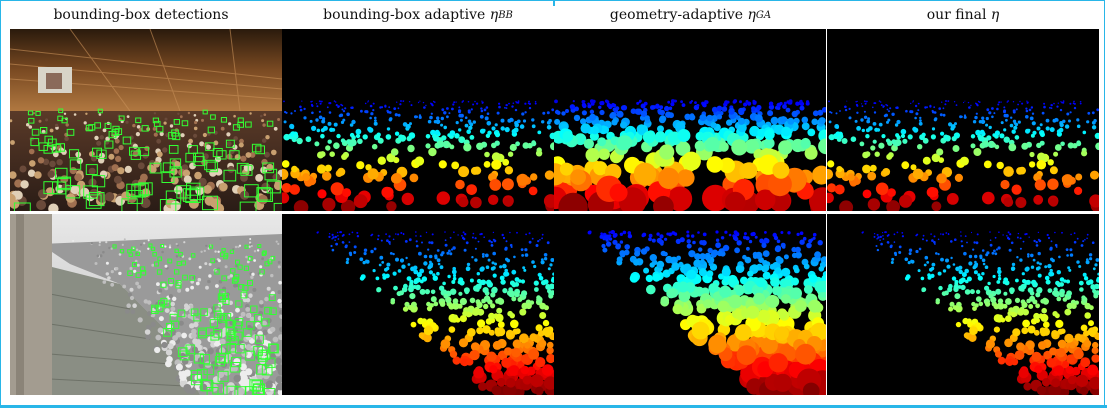 This screenshot has height=409, width=1107. What do you see at coordinates (553, 406) in the screenshot?
I see `figure-frame-bottom` at bounding box center [553, 406].